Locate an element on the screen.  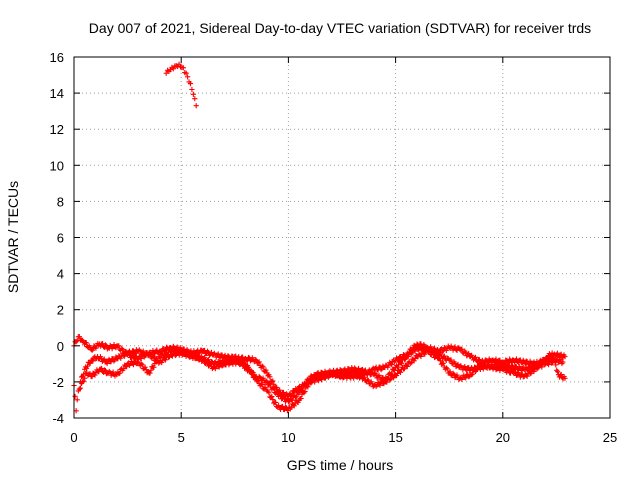
x-tick-label: 10 is located at coordinates (288, 437).